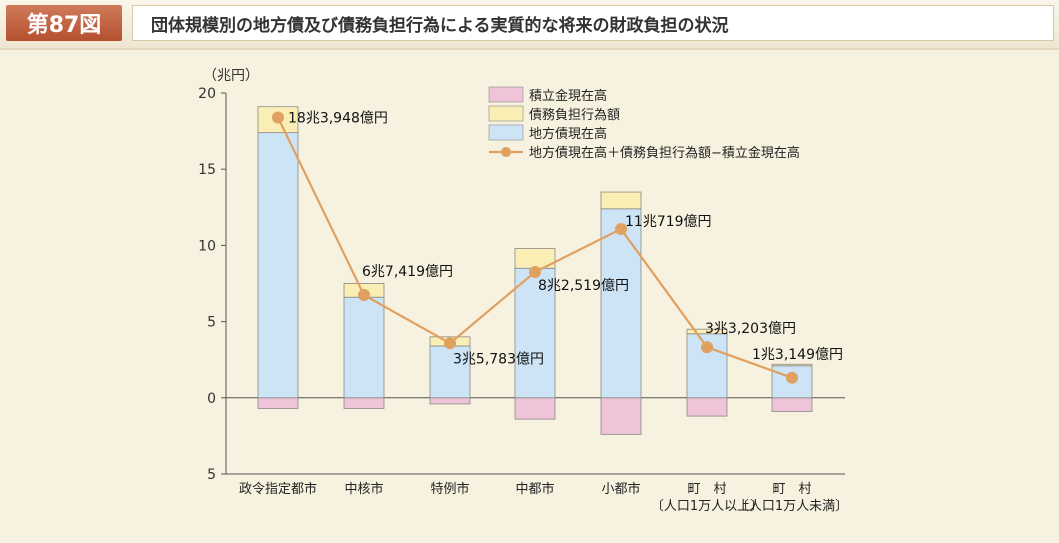  What do you see at coordinates (574, 115) in the screenshot?
I see `legend-obligation-label: 債務負担行為額` at bounding box center [574, 115].